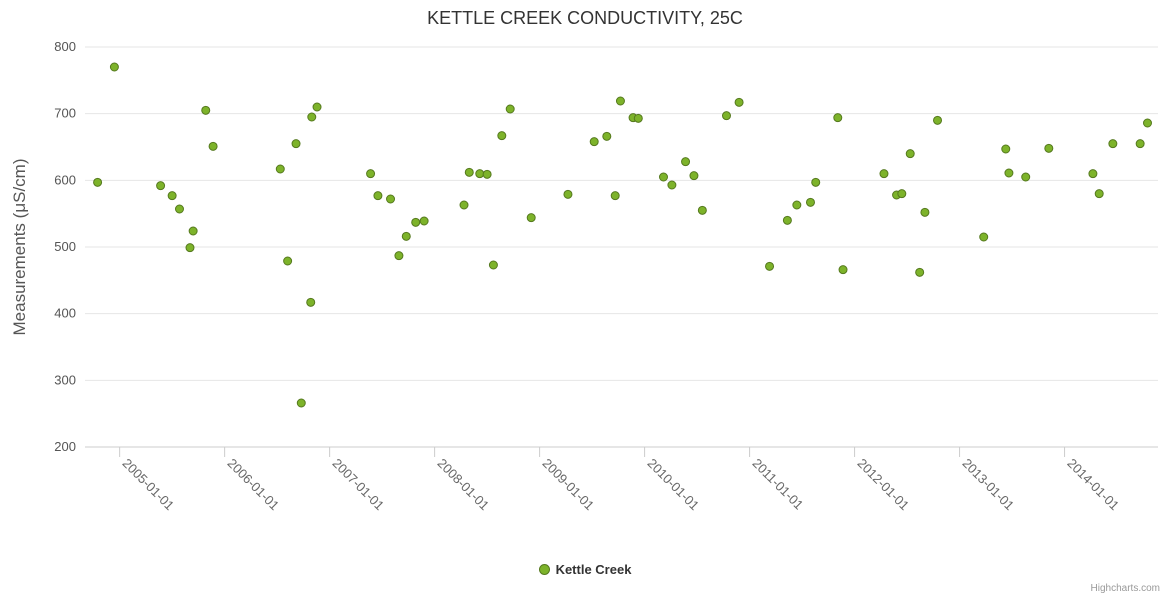 This screenshot has width=1170, height=600. I want to click on x-tick-label: 2005-01-01, so click(149, 485).